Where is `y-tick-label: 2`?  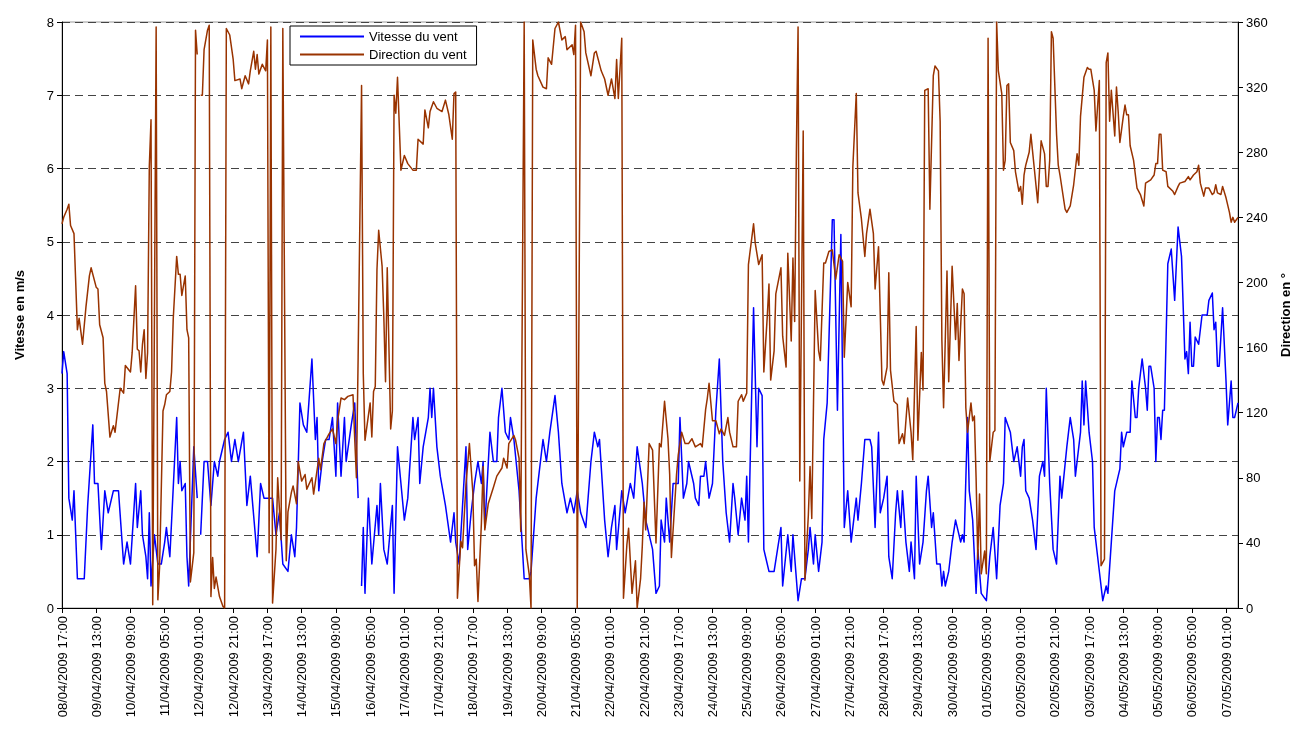
y-tick-label: 2 is located at coordinates (50, 461).